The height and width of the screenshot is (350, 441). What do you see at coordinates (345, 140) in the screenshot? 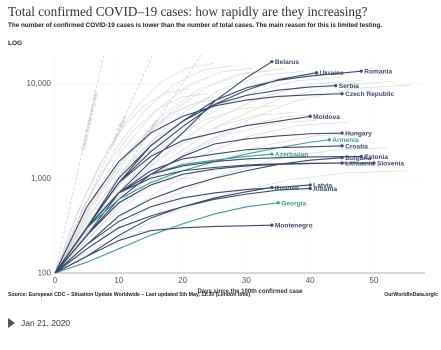
I see `series-label: Armenia` at bounding box center [345, 140].